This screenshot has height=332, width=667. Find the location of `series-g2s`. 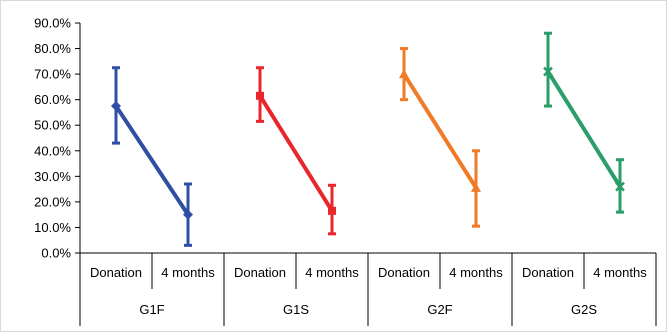

series-g2s is located at coordinates (584, 122).